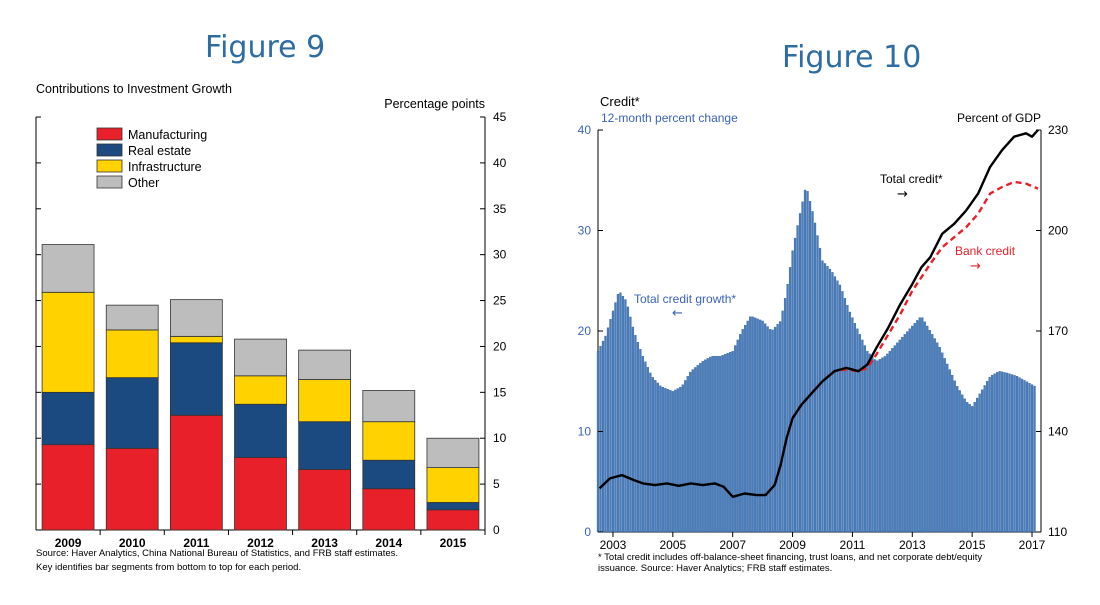 This screenshot has width=1100, height=605. I want to click on bar-other-2009, so click(68, 268).